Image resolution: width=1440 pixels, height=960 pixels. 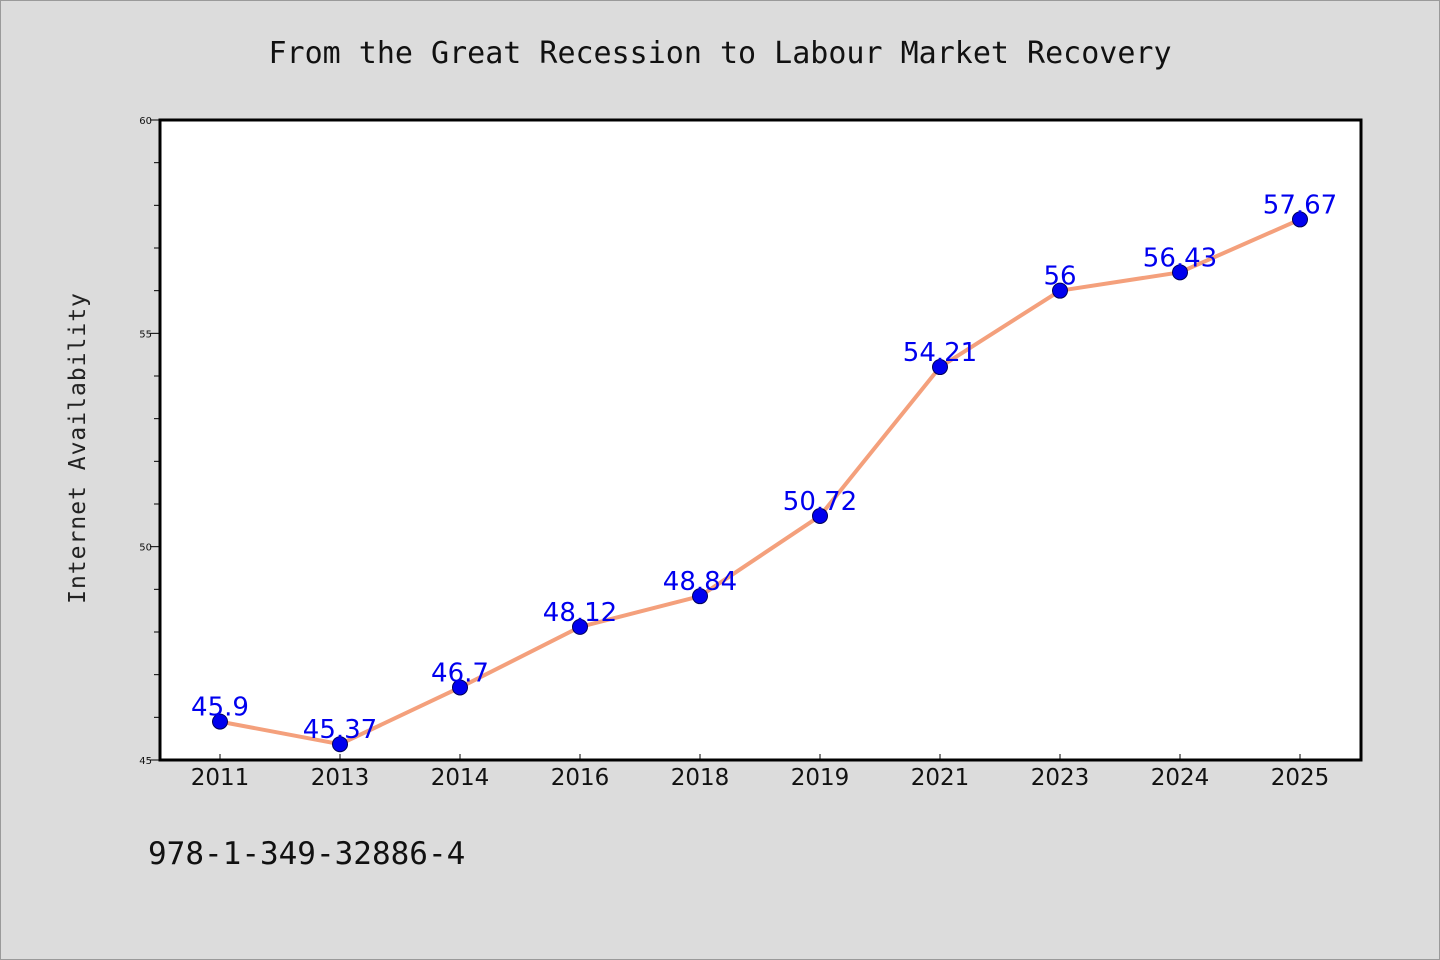 What do you see at coordinates (145, 334) in the screenshot?
I see `y-tick-label: 55` at bounding box center [145, 334].